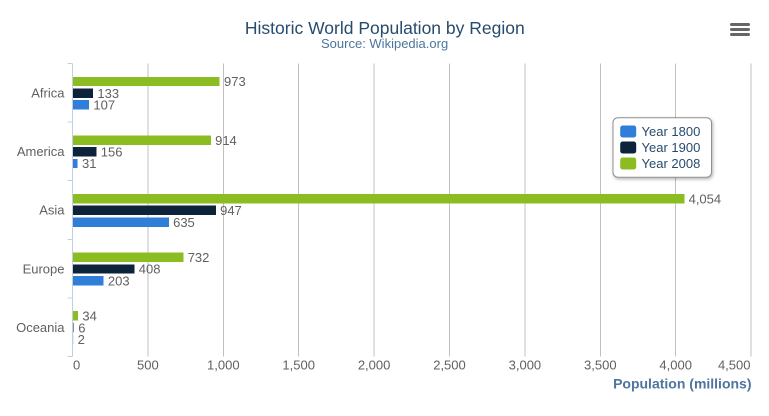 This screenshot has width=769, height=416. What do you see at coordinates (81, 327) in the screenshot?
I see `svg-text: 6` at bounding box center [81, 327].